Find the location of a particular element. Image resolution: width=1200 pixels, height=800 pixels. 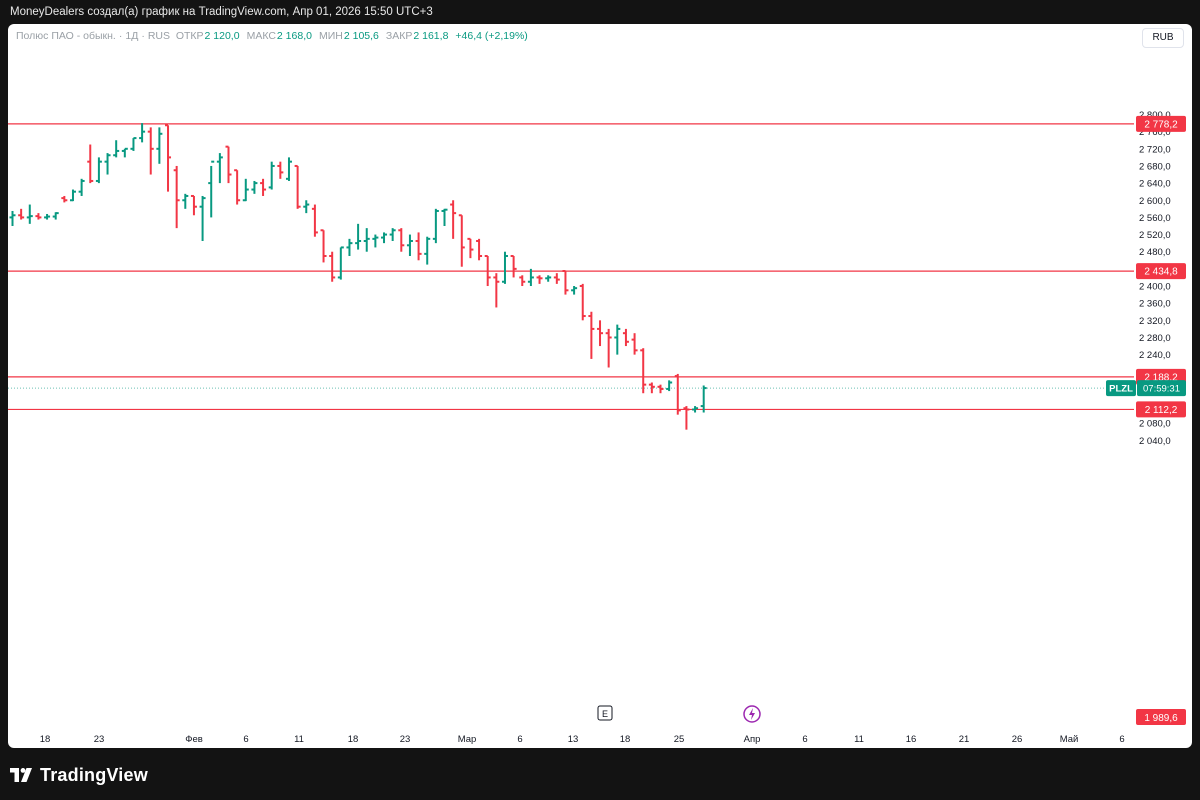

x-tick-label: Апр is located at coordinates (752, 739).